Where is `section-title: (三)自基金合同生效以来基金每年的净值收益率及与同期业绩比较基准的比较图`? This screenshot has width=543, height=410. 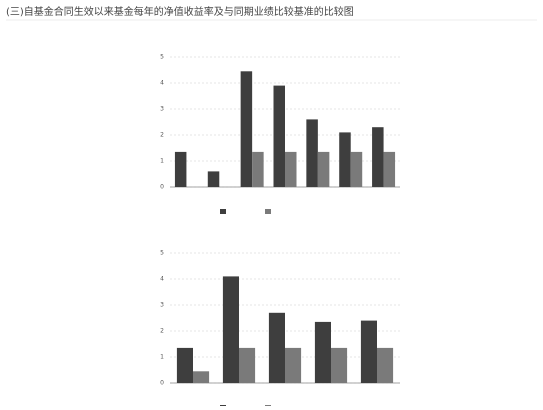
section-title: (三)自基金合同生效以来基金每年的净值收益率及与同期业绩比较基准的比较图 is located at coordinates (180, 11).